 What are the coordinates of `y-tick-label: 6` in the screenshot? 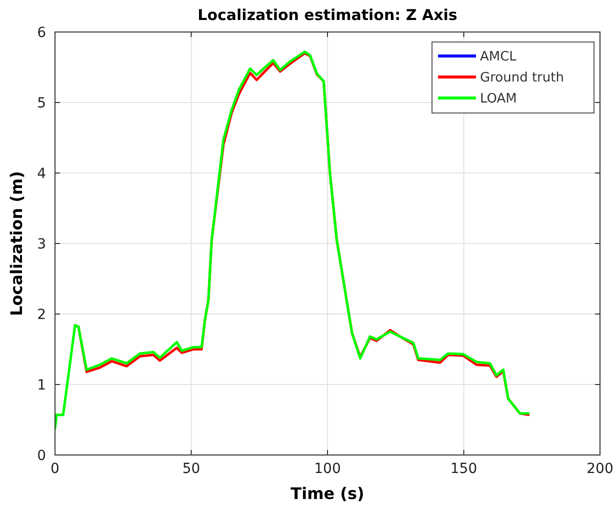 It's located at (41, 32).